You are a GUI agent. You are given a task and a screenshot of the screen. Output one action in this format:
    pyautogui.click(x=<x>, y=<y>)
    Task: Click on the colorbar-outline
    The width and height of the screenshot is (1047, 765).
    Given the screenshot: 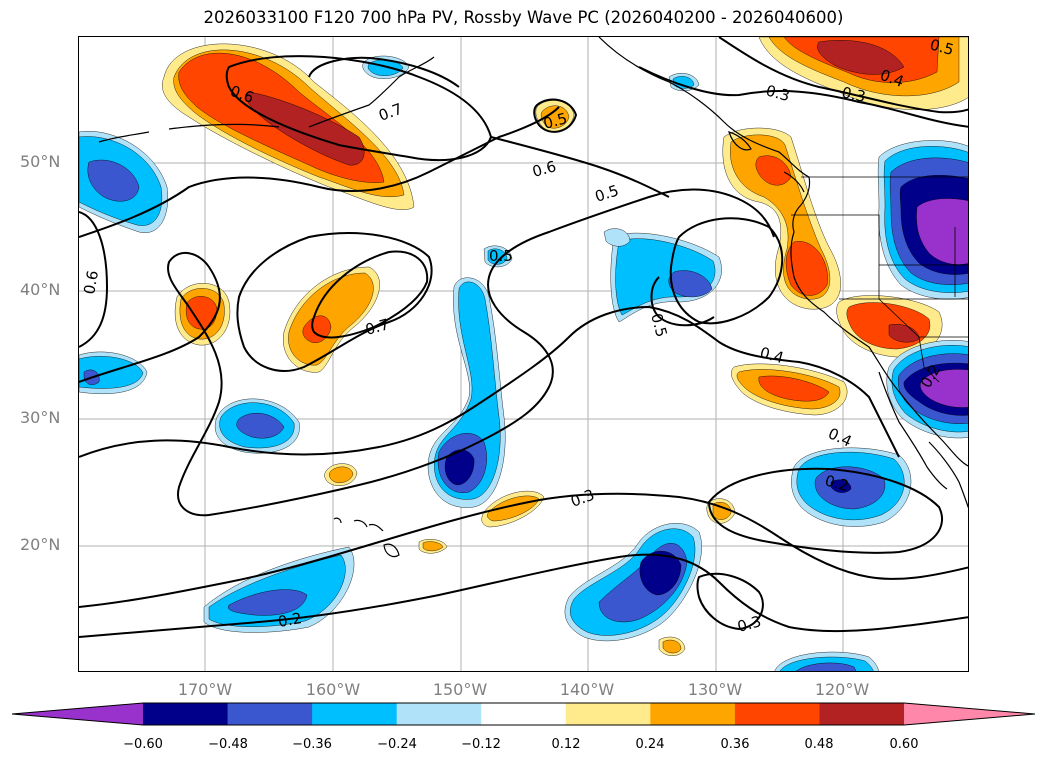 What is the action you would take?
    pyautogui.click(x=523, y=714)
    